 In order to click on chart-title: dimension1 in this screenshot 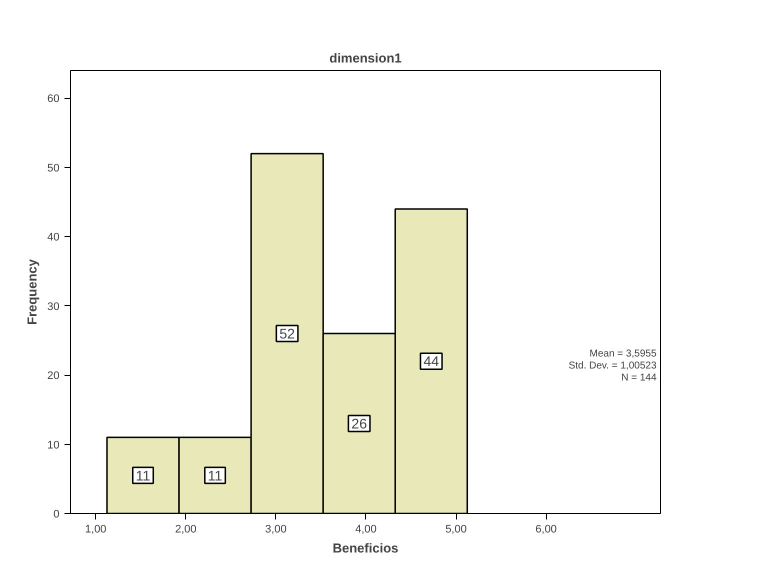, I will do `click(365, 58)`.